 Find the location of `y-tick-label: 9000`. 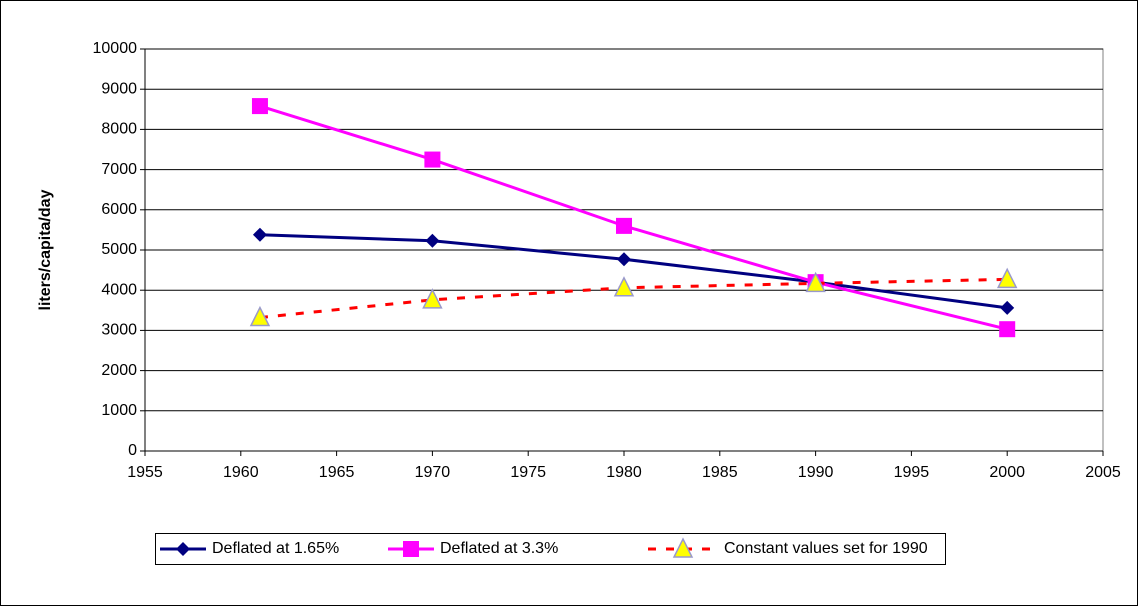

y-tick-label: 9000 is located at coordinates (119, 88).